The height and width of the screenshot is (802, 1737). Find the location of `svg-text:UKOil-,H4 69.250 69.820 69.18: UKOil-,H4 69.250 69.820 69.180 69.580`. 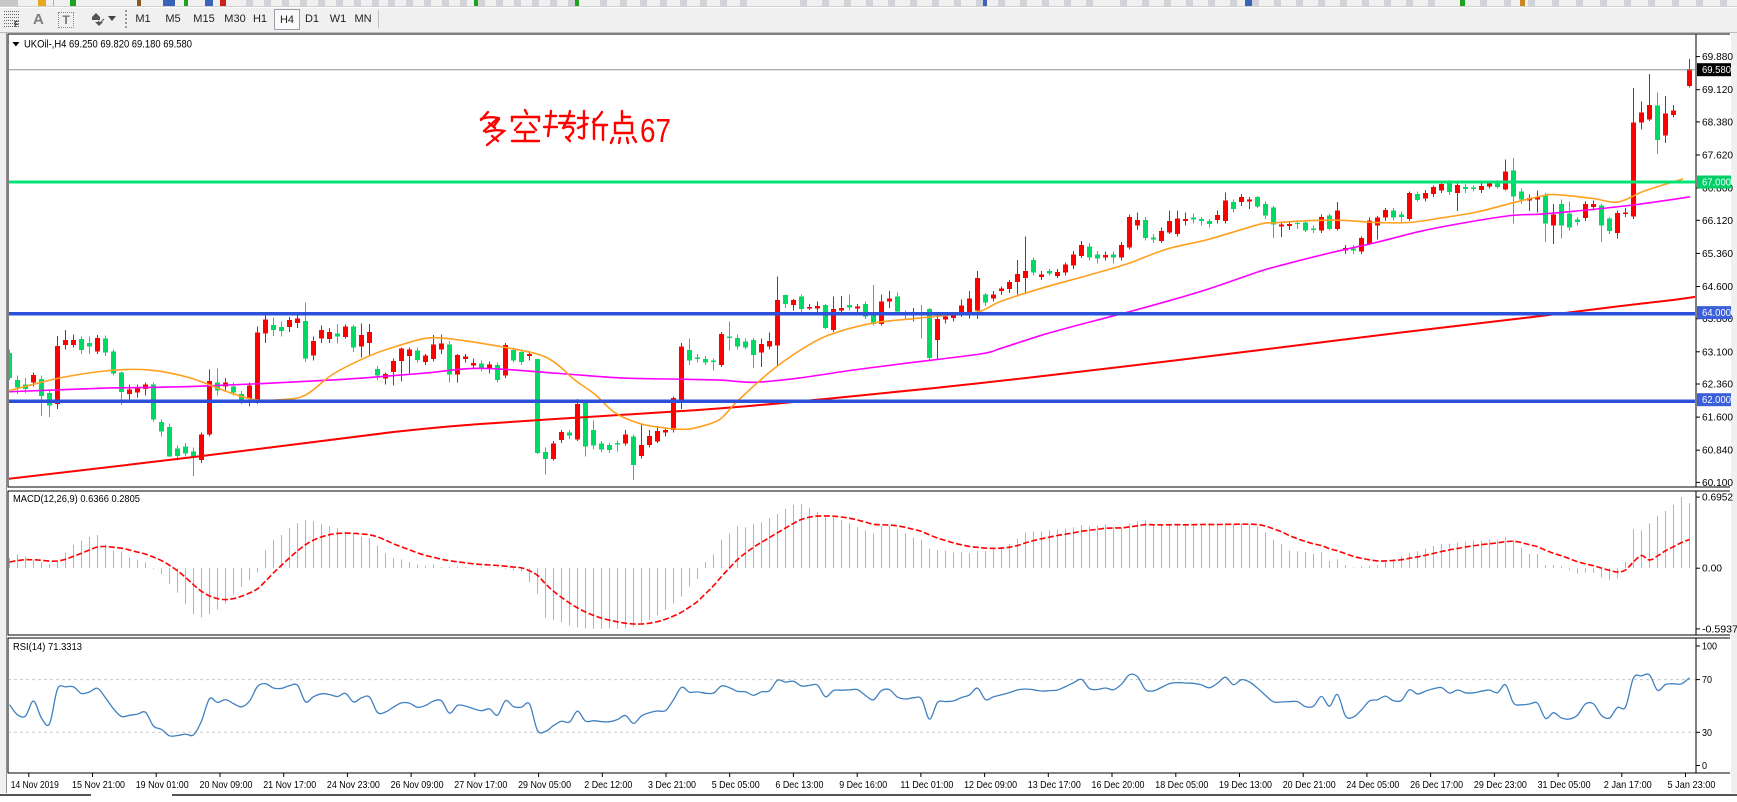

svg-text:UKOil-,H4 69.250 69.820 69.18: UKOil-,H4 69.250 69.820 69.180 69.580 is located at coordinates (108, 45).